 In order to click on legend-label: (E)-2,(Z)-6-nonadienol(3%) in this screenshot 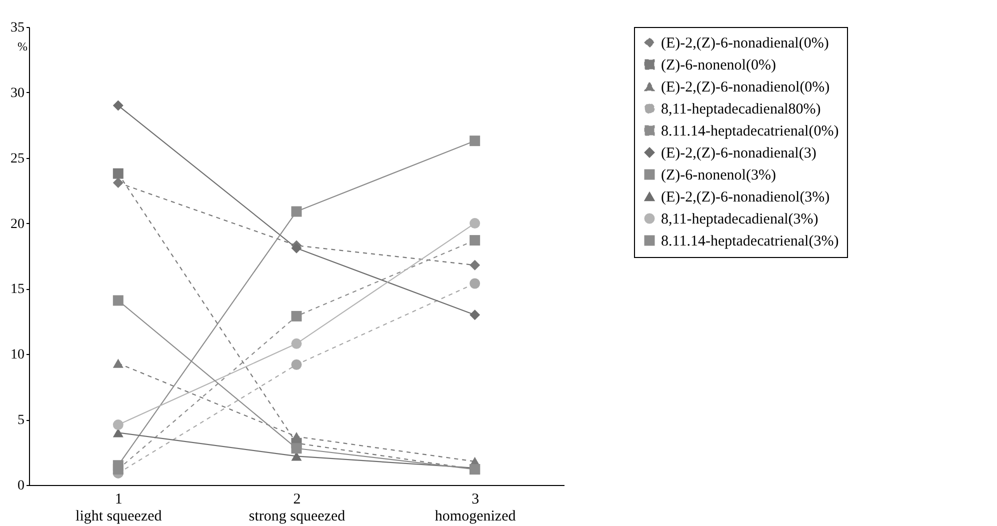, I will do `click(745, 198)`.